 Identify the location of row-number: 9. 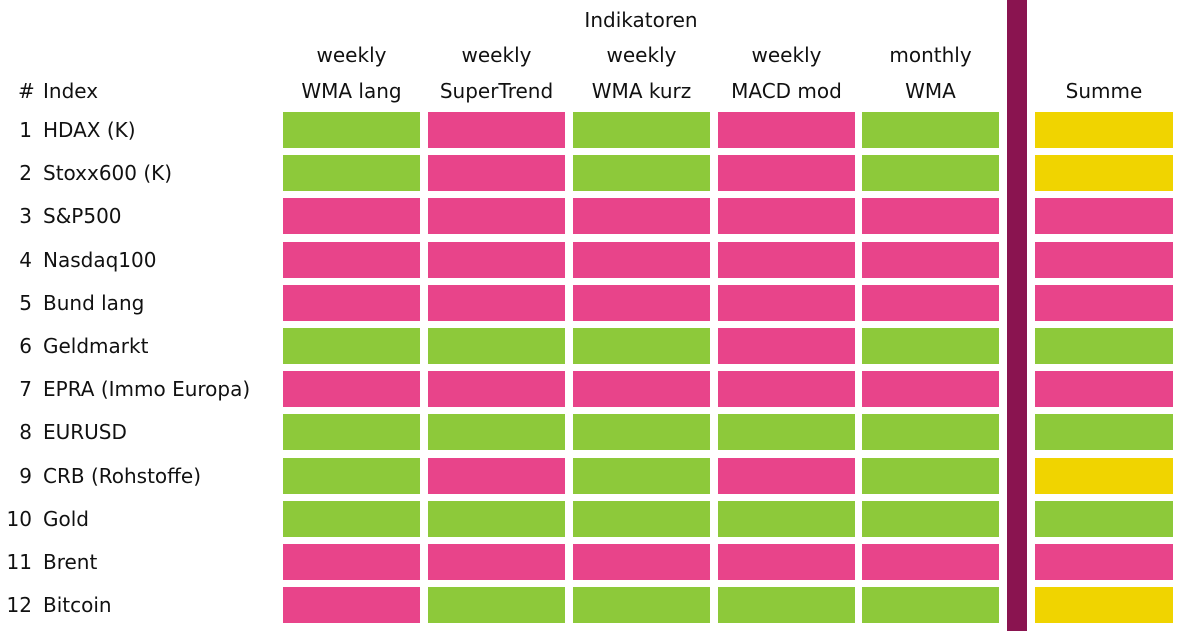
(25, 475).